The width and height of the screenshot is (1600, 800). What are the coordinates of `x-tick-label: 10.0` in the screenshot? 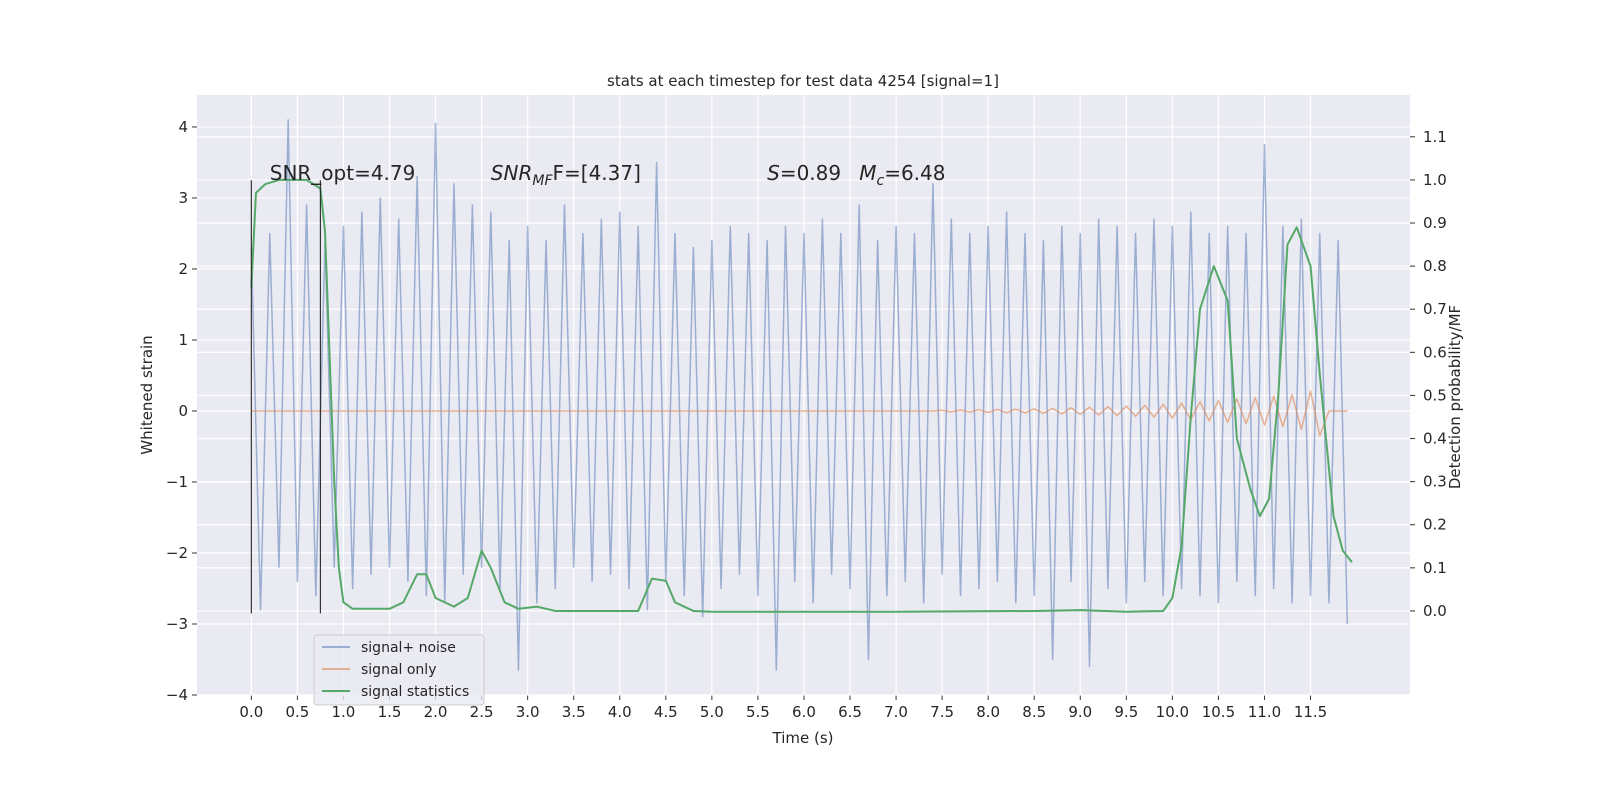 It's located at (1172, 712).